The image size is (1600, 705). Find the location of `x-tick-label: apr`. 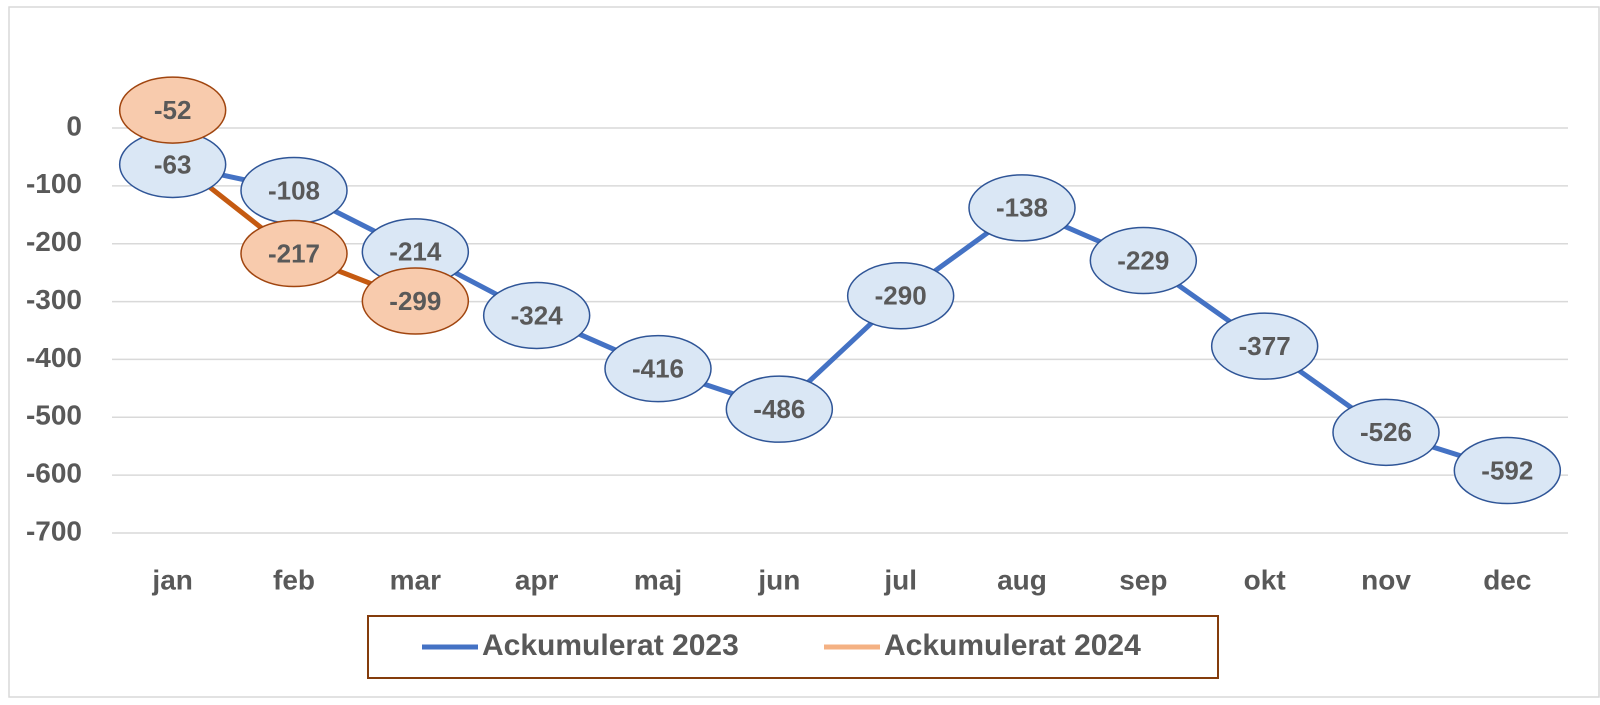

x-tick-label: apr is located at coordinates (537, 579).